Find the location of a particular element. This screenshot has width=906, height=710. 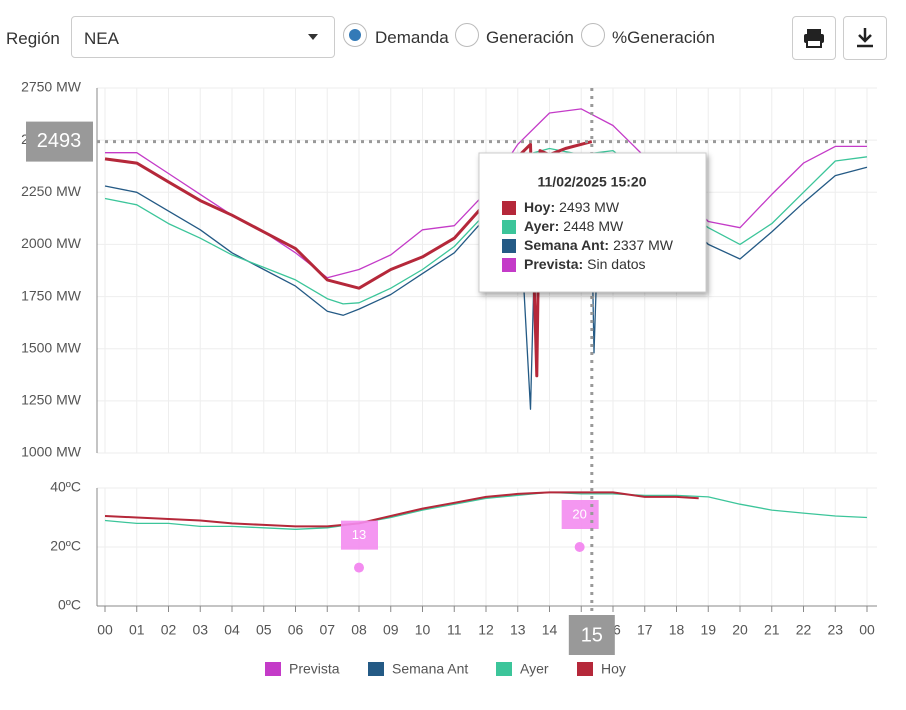

tooltip-row-label: Prevista: is located at coordinates (553, 264).